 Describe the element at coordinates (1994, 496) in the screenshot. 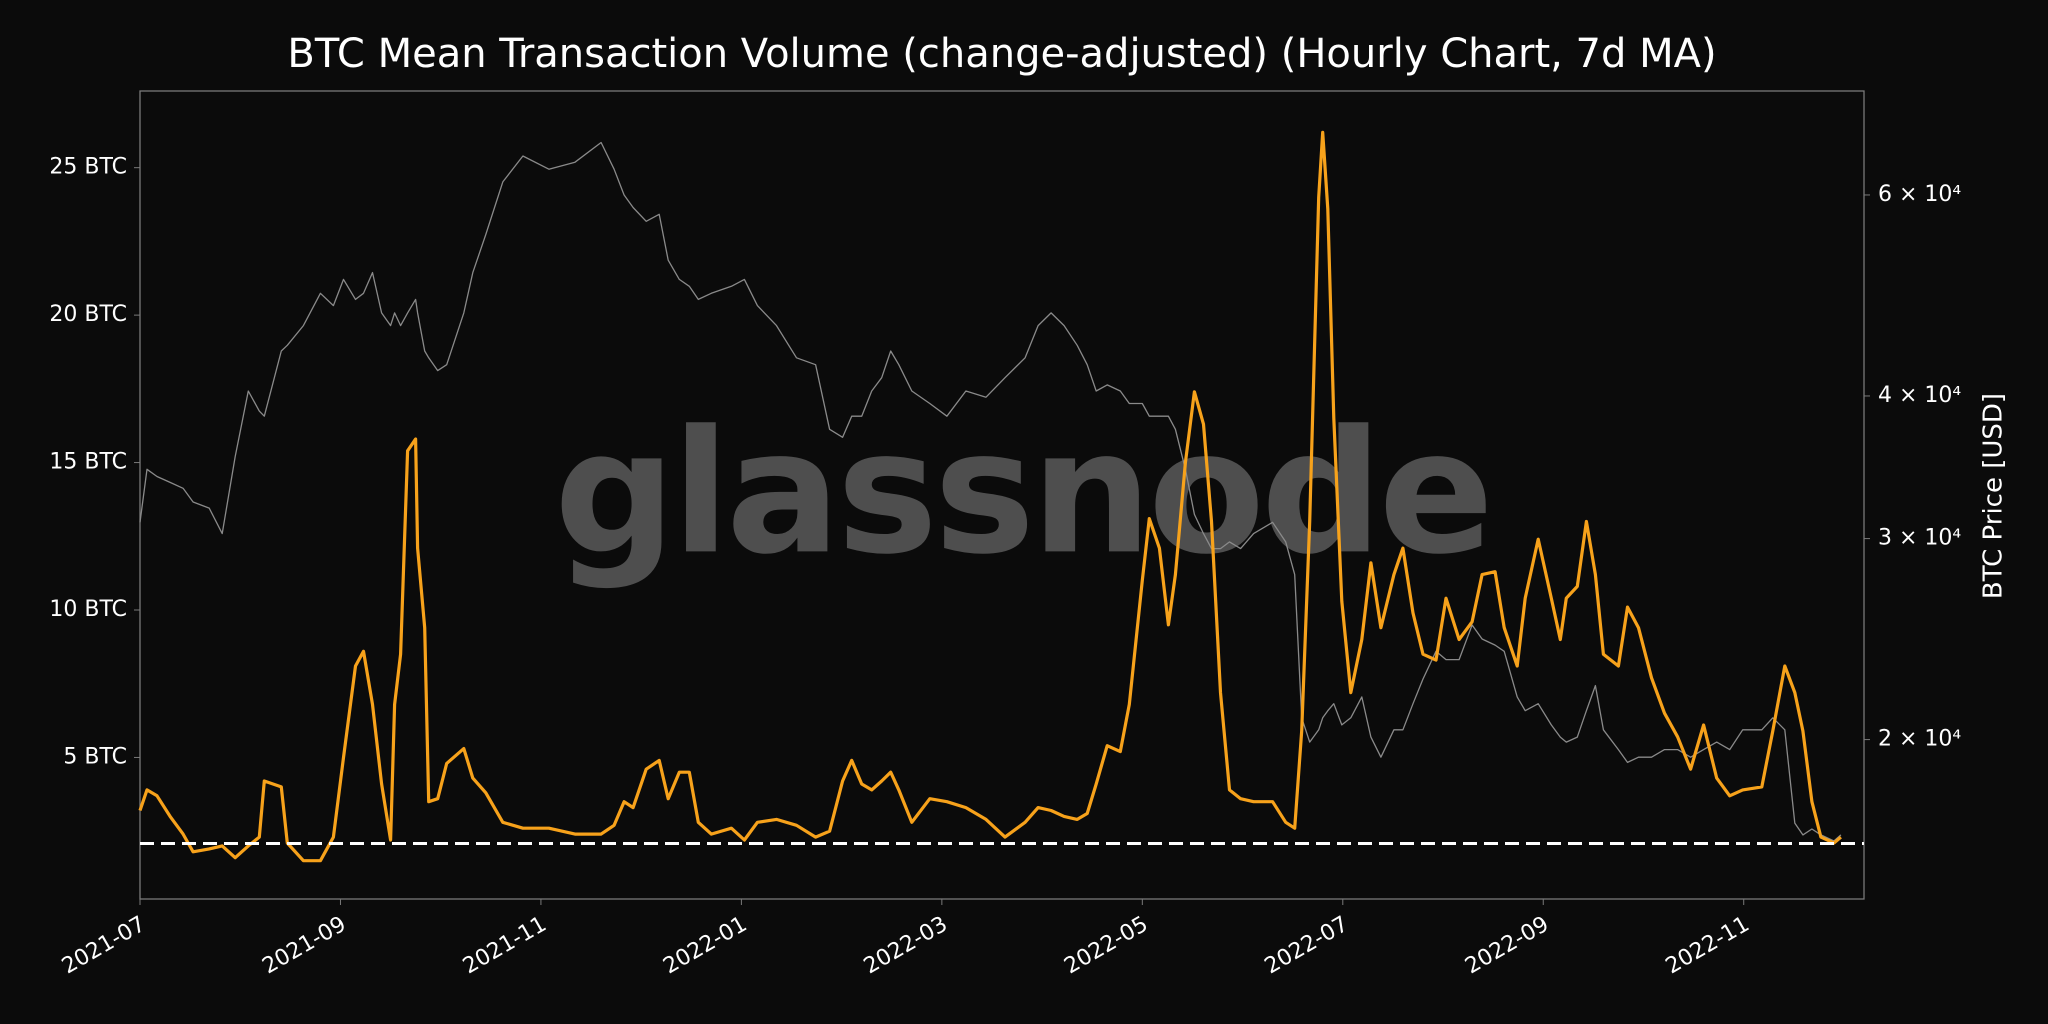

I see `y2-axis-label: BTC Price [USD]` at that location.